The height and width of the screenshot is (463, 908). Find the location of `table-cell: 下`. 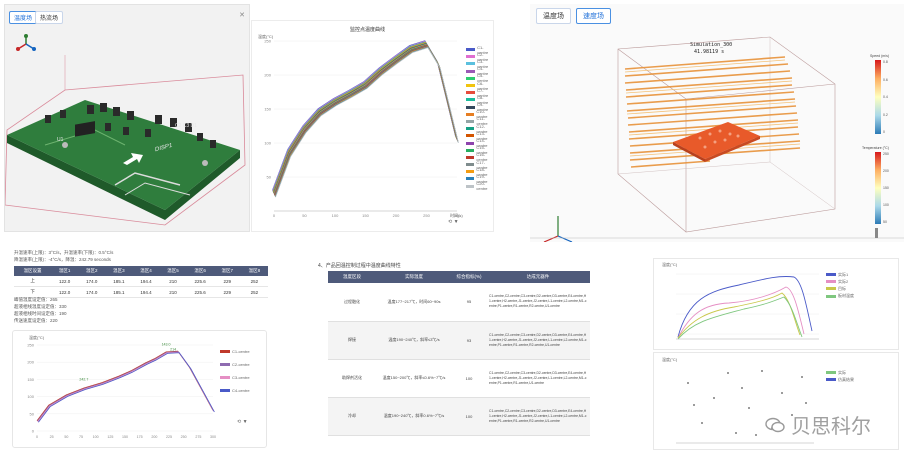

table-cell: 下 is located at coordinates (33, 292).